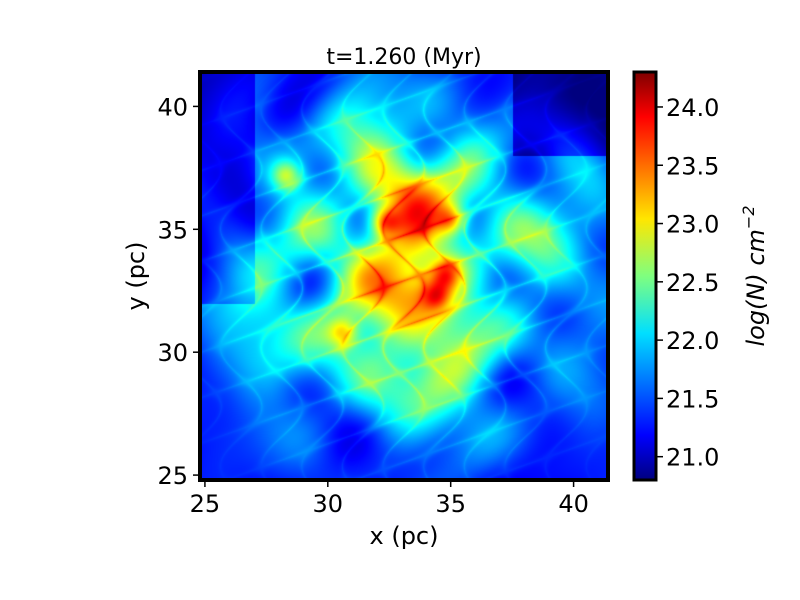 The width and height of the screenshot is (800, 600). Describe the element at coordinates (645, 276) in the screenshot. I see `colorbar` at that location.